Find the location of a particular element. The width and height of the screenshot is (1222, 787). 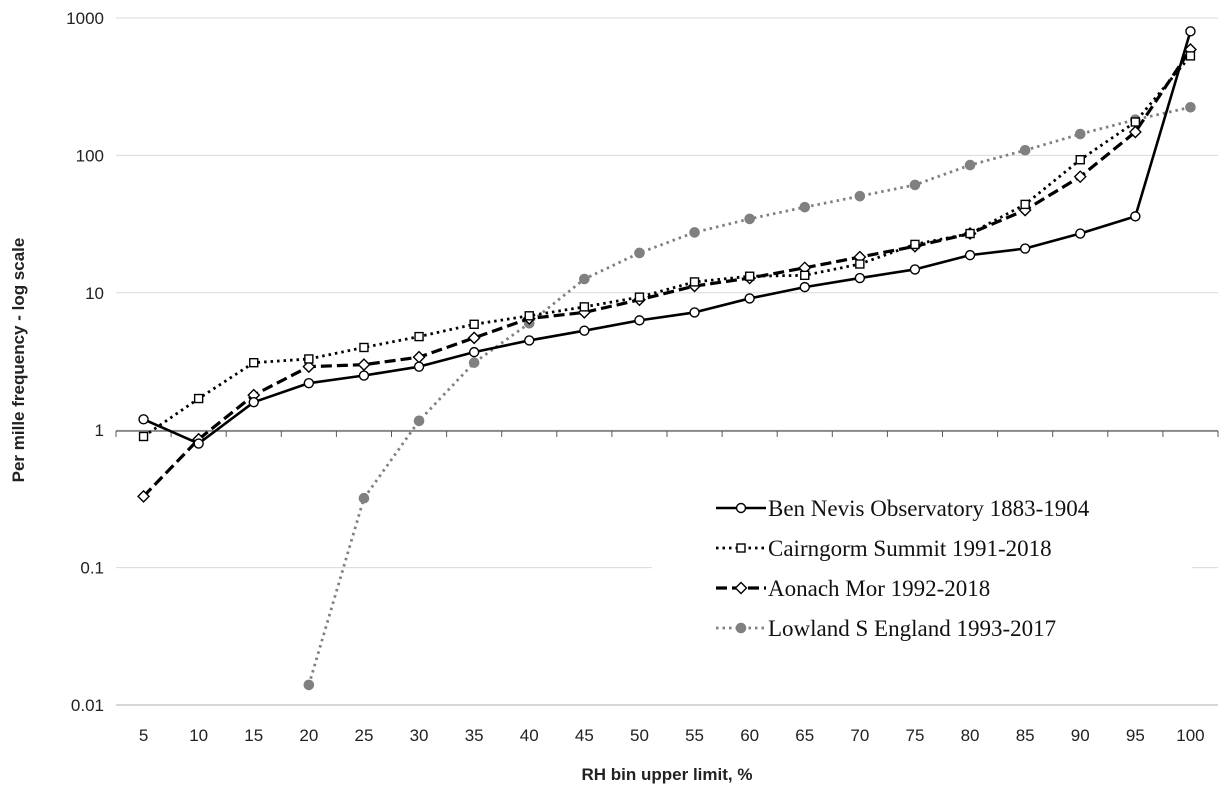

y-tick-label: 0.01 is located at coordinates (87, 705).